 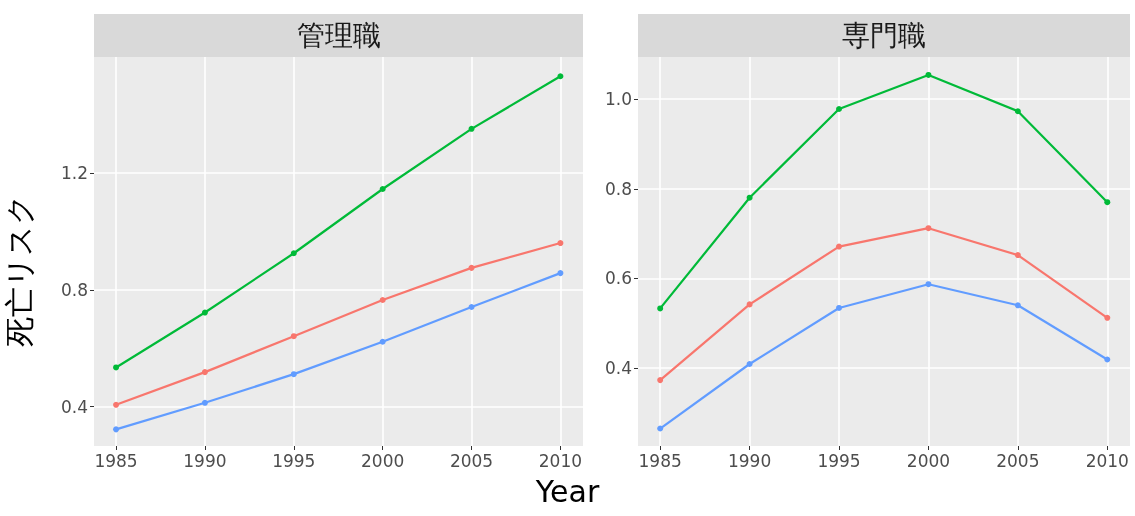 I want to click on y-tick-label: 1.0, so click(x=618, y=99).